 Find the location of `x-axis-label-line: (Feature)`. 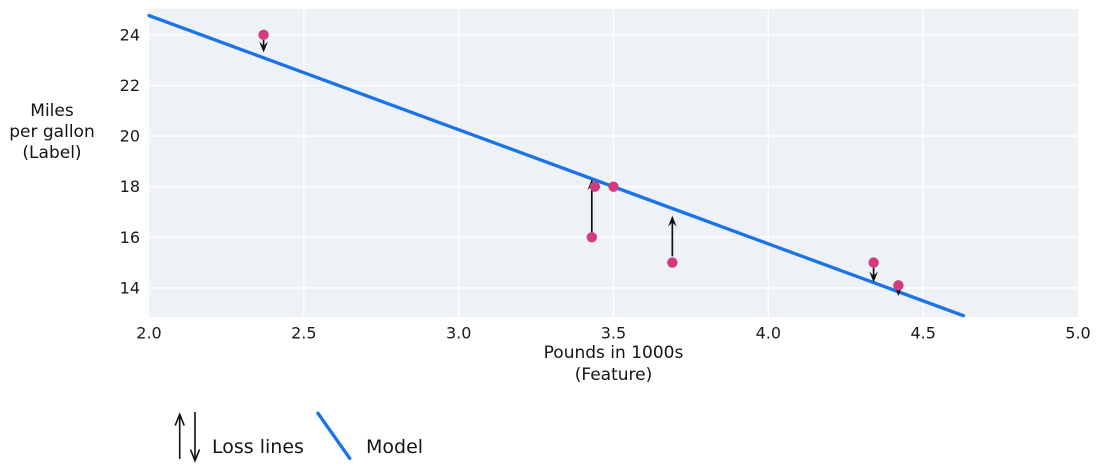

x-axis-label-line: (Feature) is located at coordinates (613, 375).